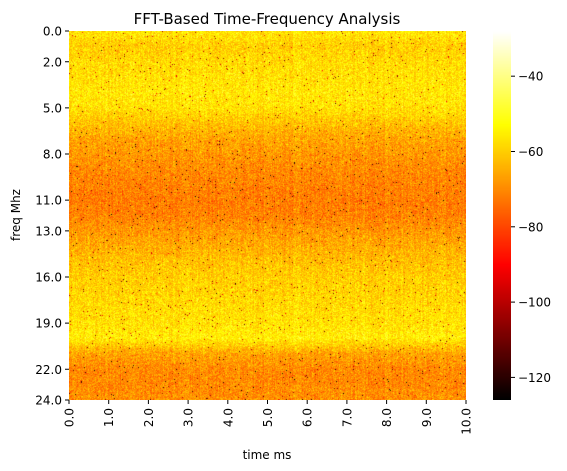  Describe the element at coordinates (534, 378) in the screenshot. I see `colorbar-tick-label: −120` at that location.